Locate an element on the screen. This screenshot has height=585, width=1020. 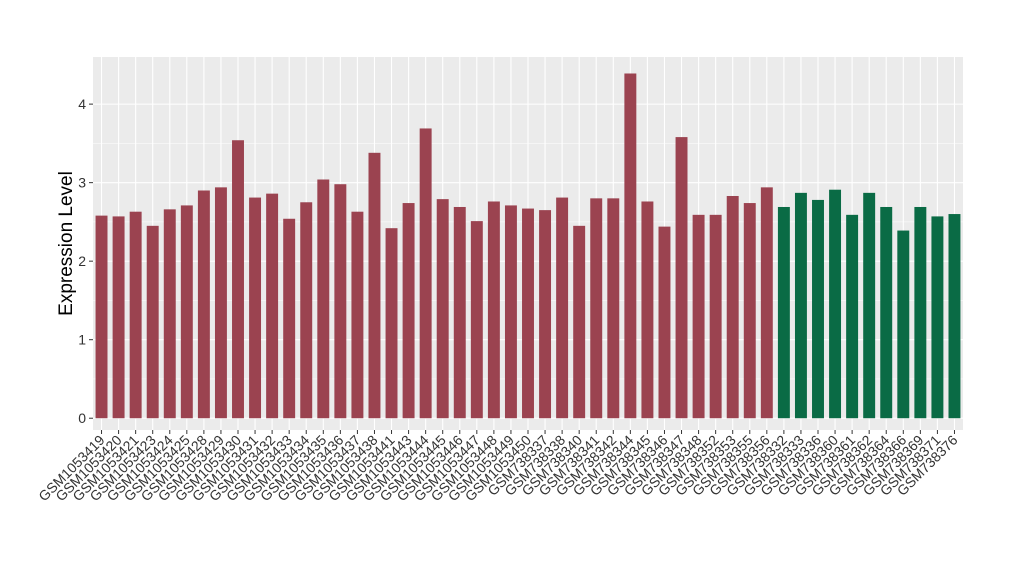
bar-GSM1053450 is located at coordinates (528, 313).